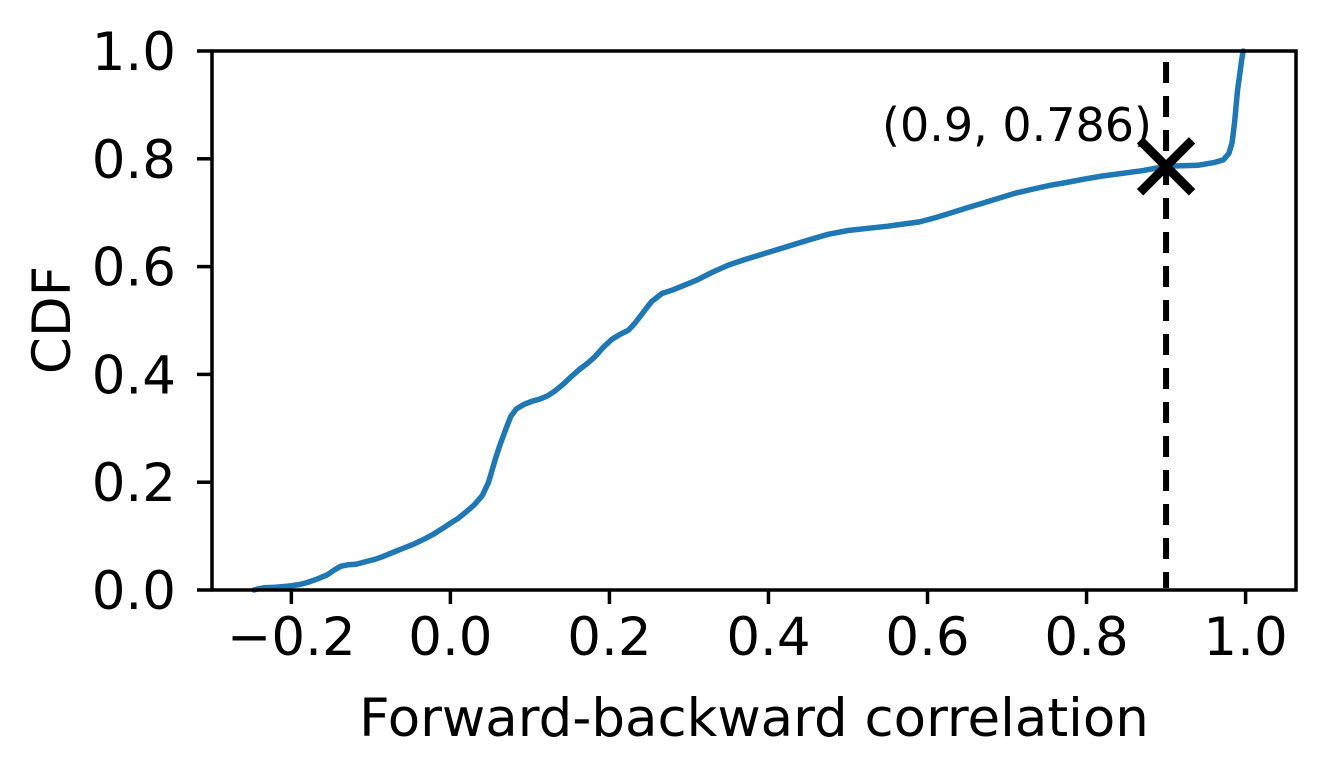 The image size is (1329, 773). I want to click on x-tick-label: 1.0, so click(1245, 637).